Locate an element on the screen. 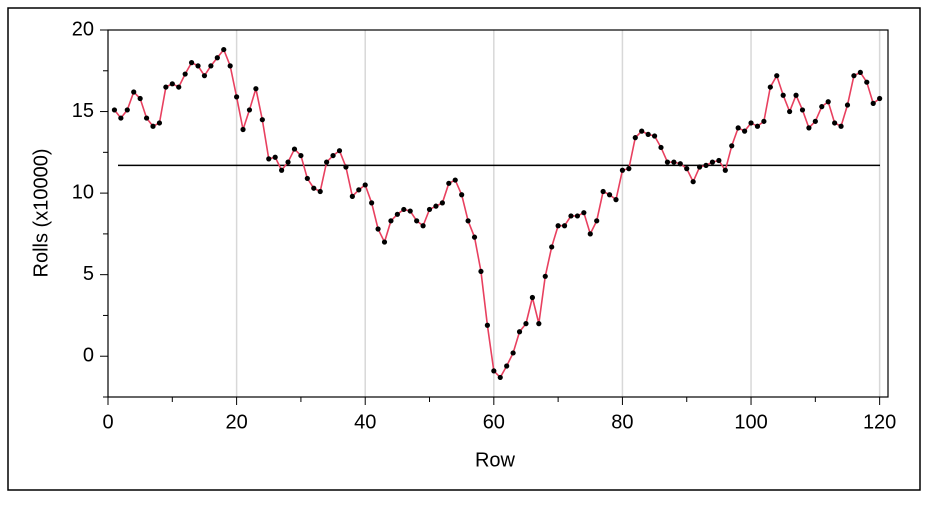 Image resolution: width=932 pixels, height=505 pixels. y-axis-label: Rolls (x10000) is located at coordinates (41, 213).